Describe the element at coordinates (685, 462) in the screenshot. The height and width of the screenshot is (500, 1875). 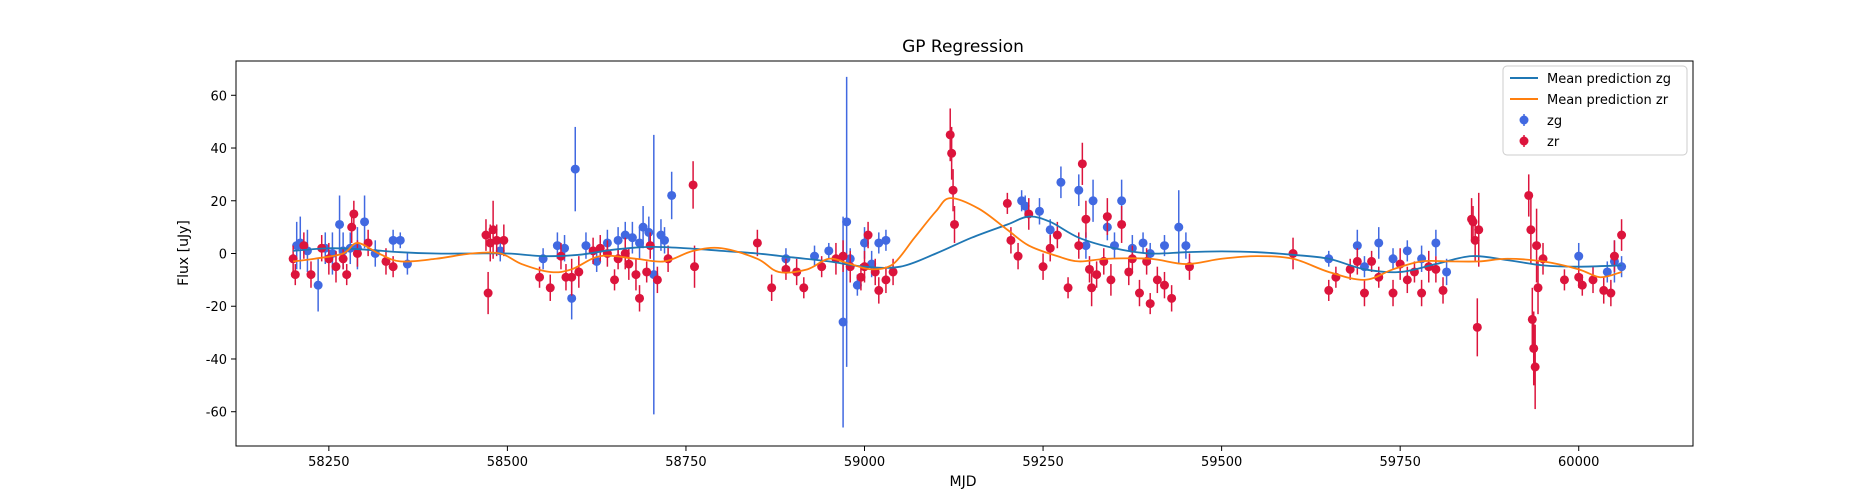
I see `x-tick-label: 58750` at that location.